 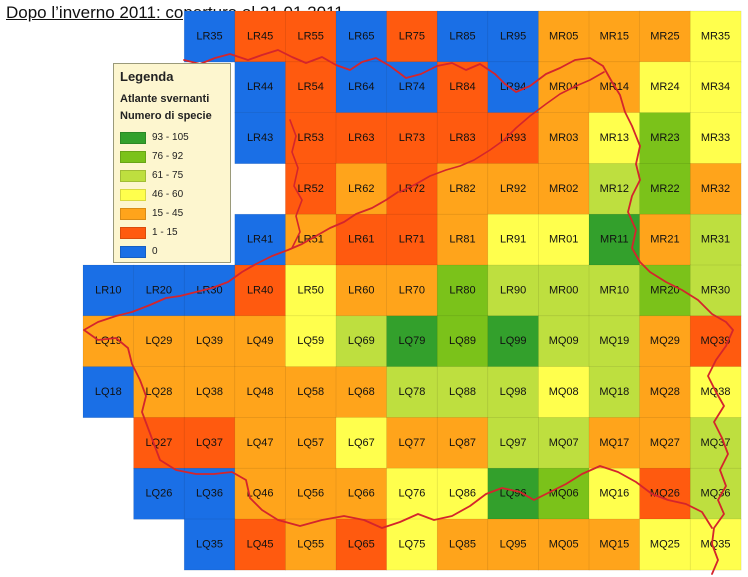 What do you see at coordinates (168, 194) in the screenshot?
I see `legend-class-label: 46 - 60` at bounding box center [168, 194].